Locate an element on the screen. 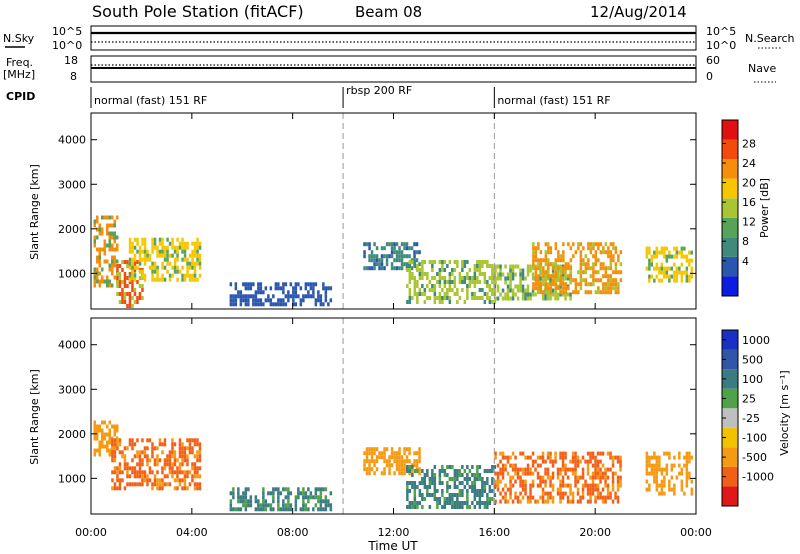 The height and width of the screenshot is (554, 800). nsky-tick-bottom: 10^0 is located at coordinates (67, 45).